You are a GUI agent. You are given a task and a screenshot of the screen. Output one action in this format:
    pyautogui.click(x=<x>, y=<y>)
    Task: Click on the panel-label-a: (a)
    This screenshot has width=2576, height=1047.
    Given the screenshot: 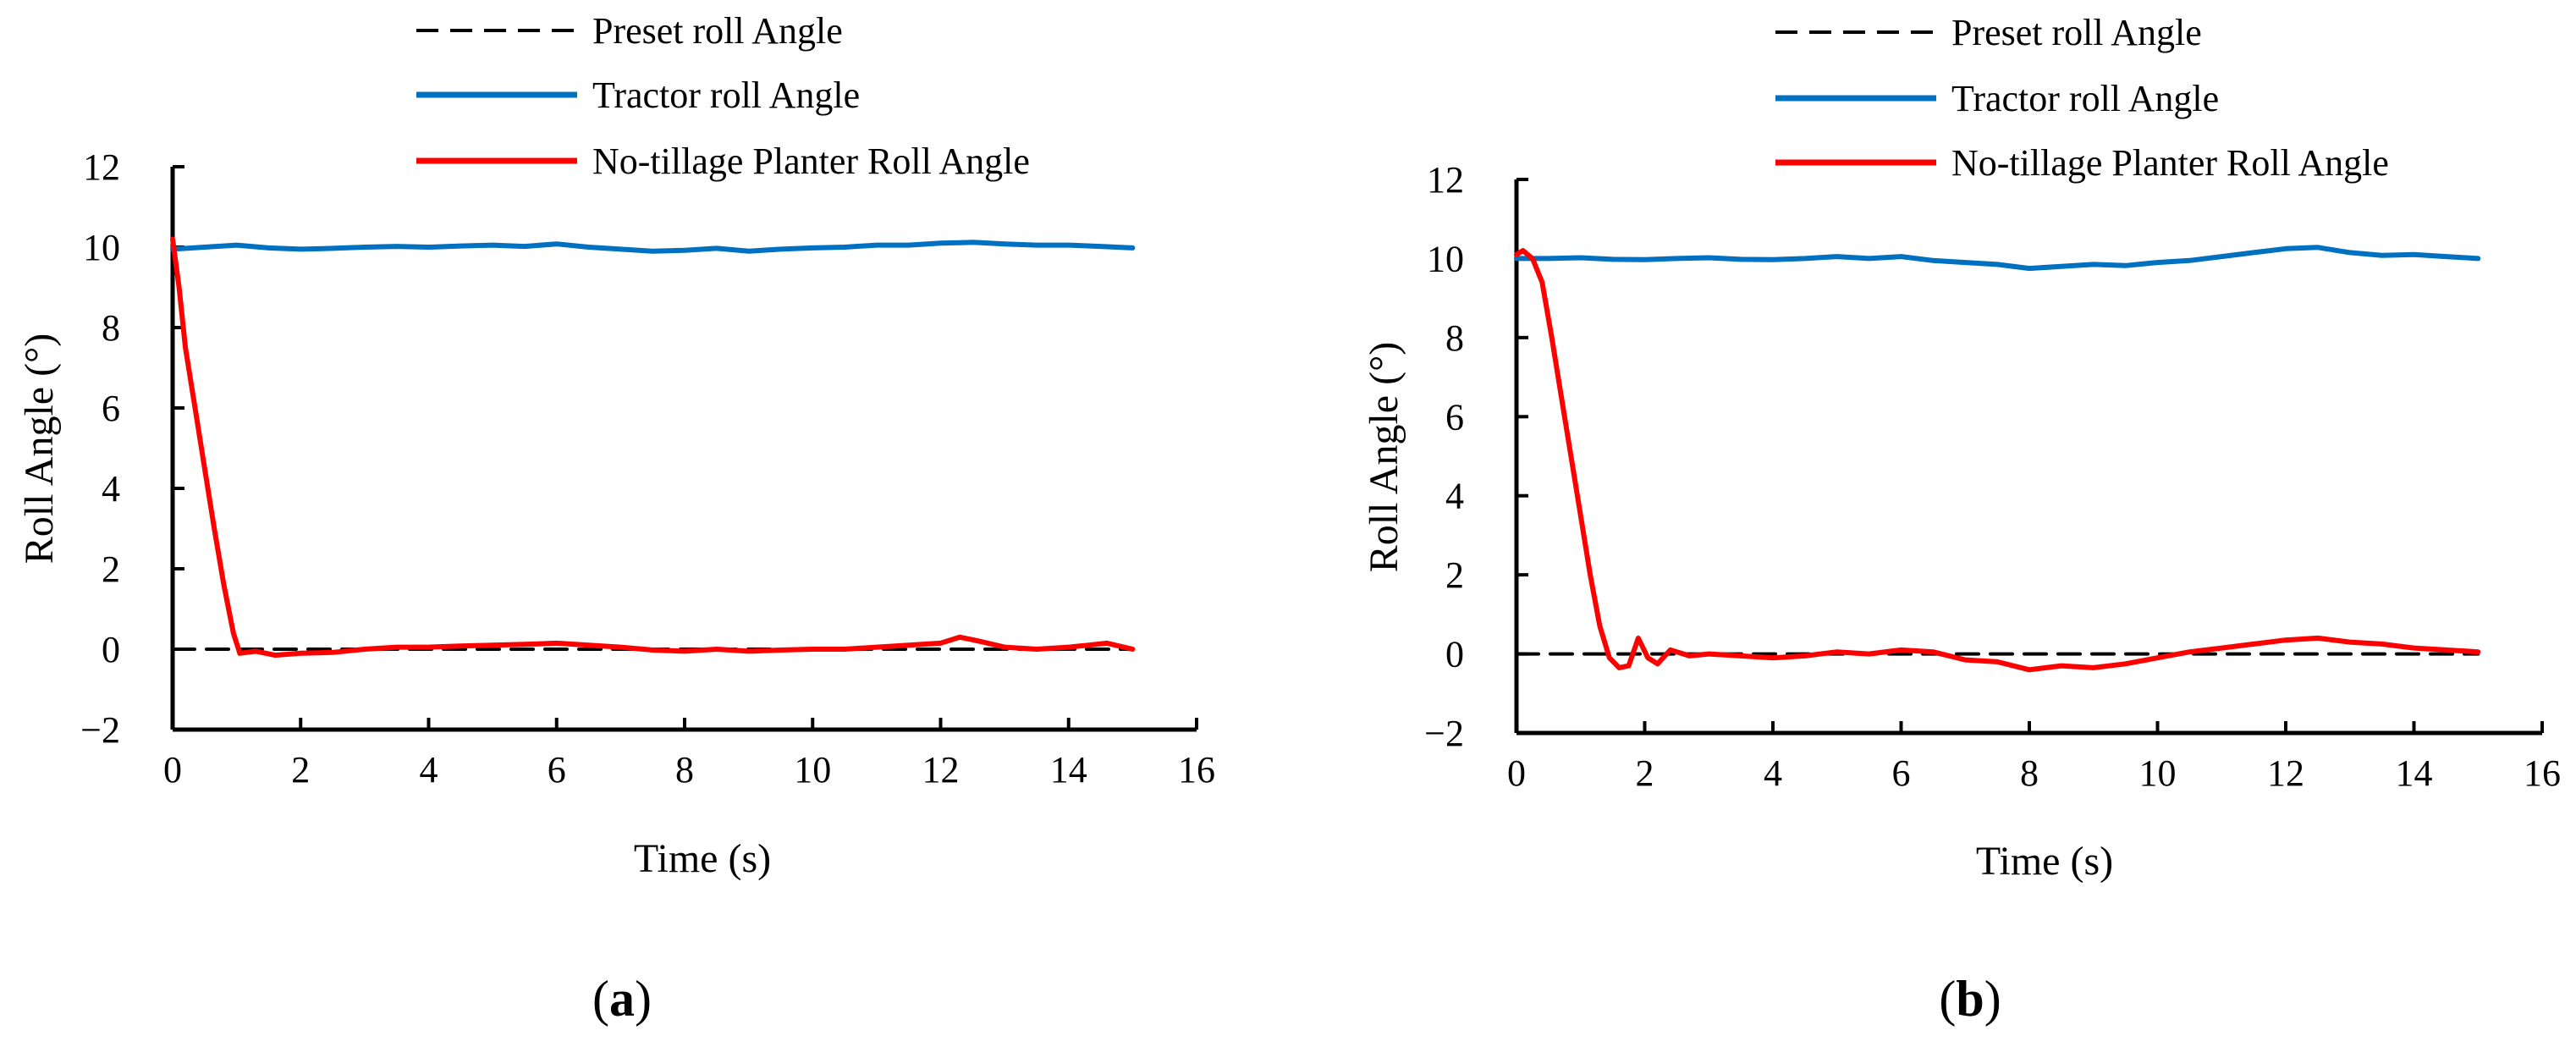 What is the action you would take?
    pyautogui.click(x=622, y=999)
    